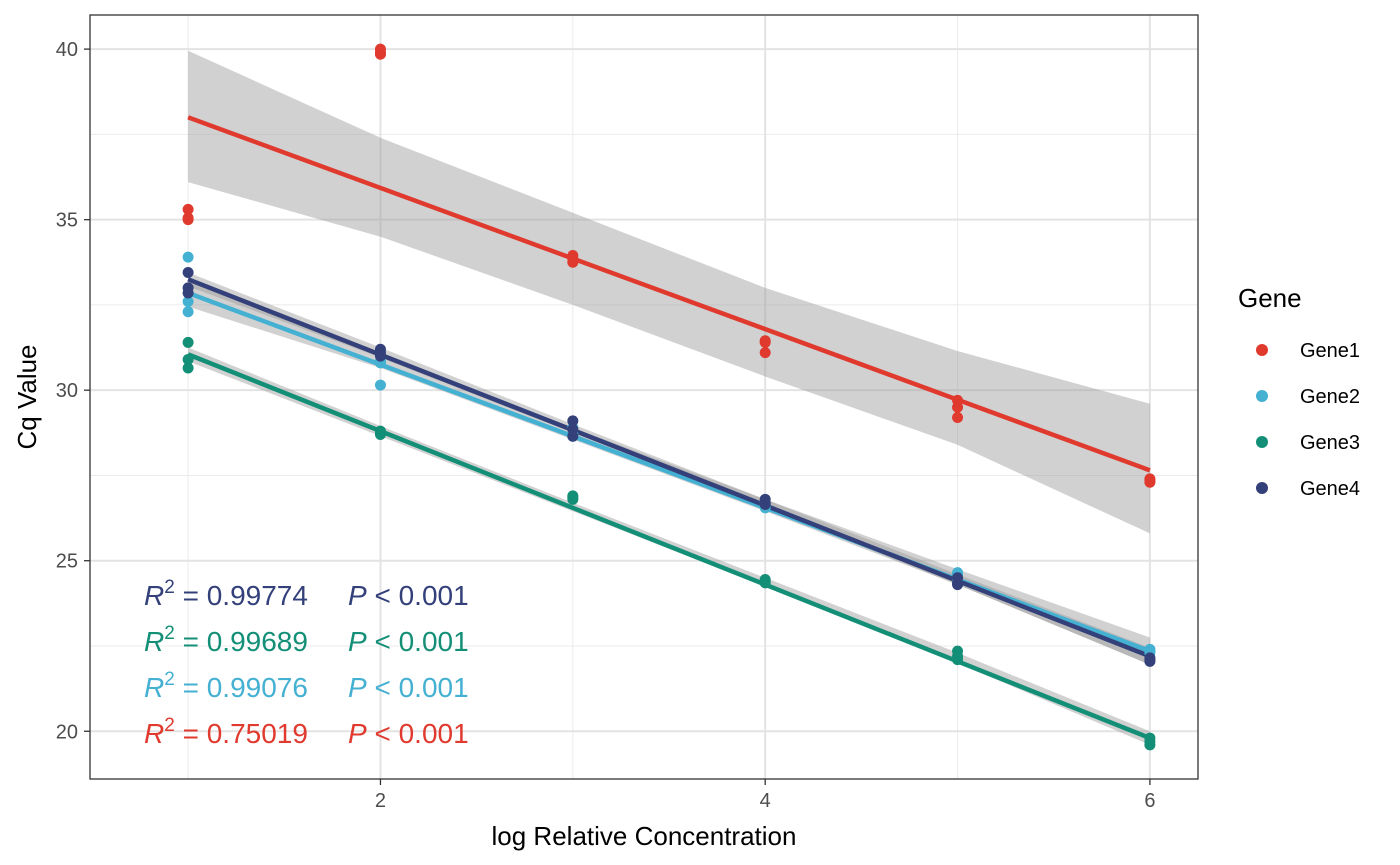  I want to click on legend: Gene Gene1 Gene2 Gene3 Gene4, so click(1299, 391).